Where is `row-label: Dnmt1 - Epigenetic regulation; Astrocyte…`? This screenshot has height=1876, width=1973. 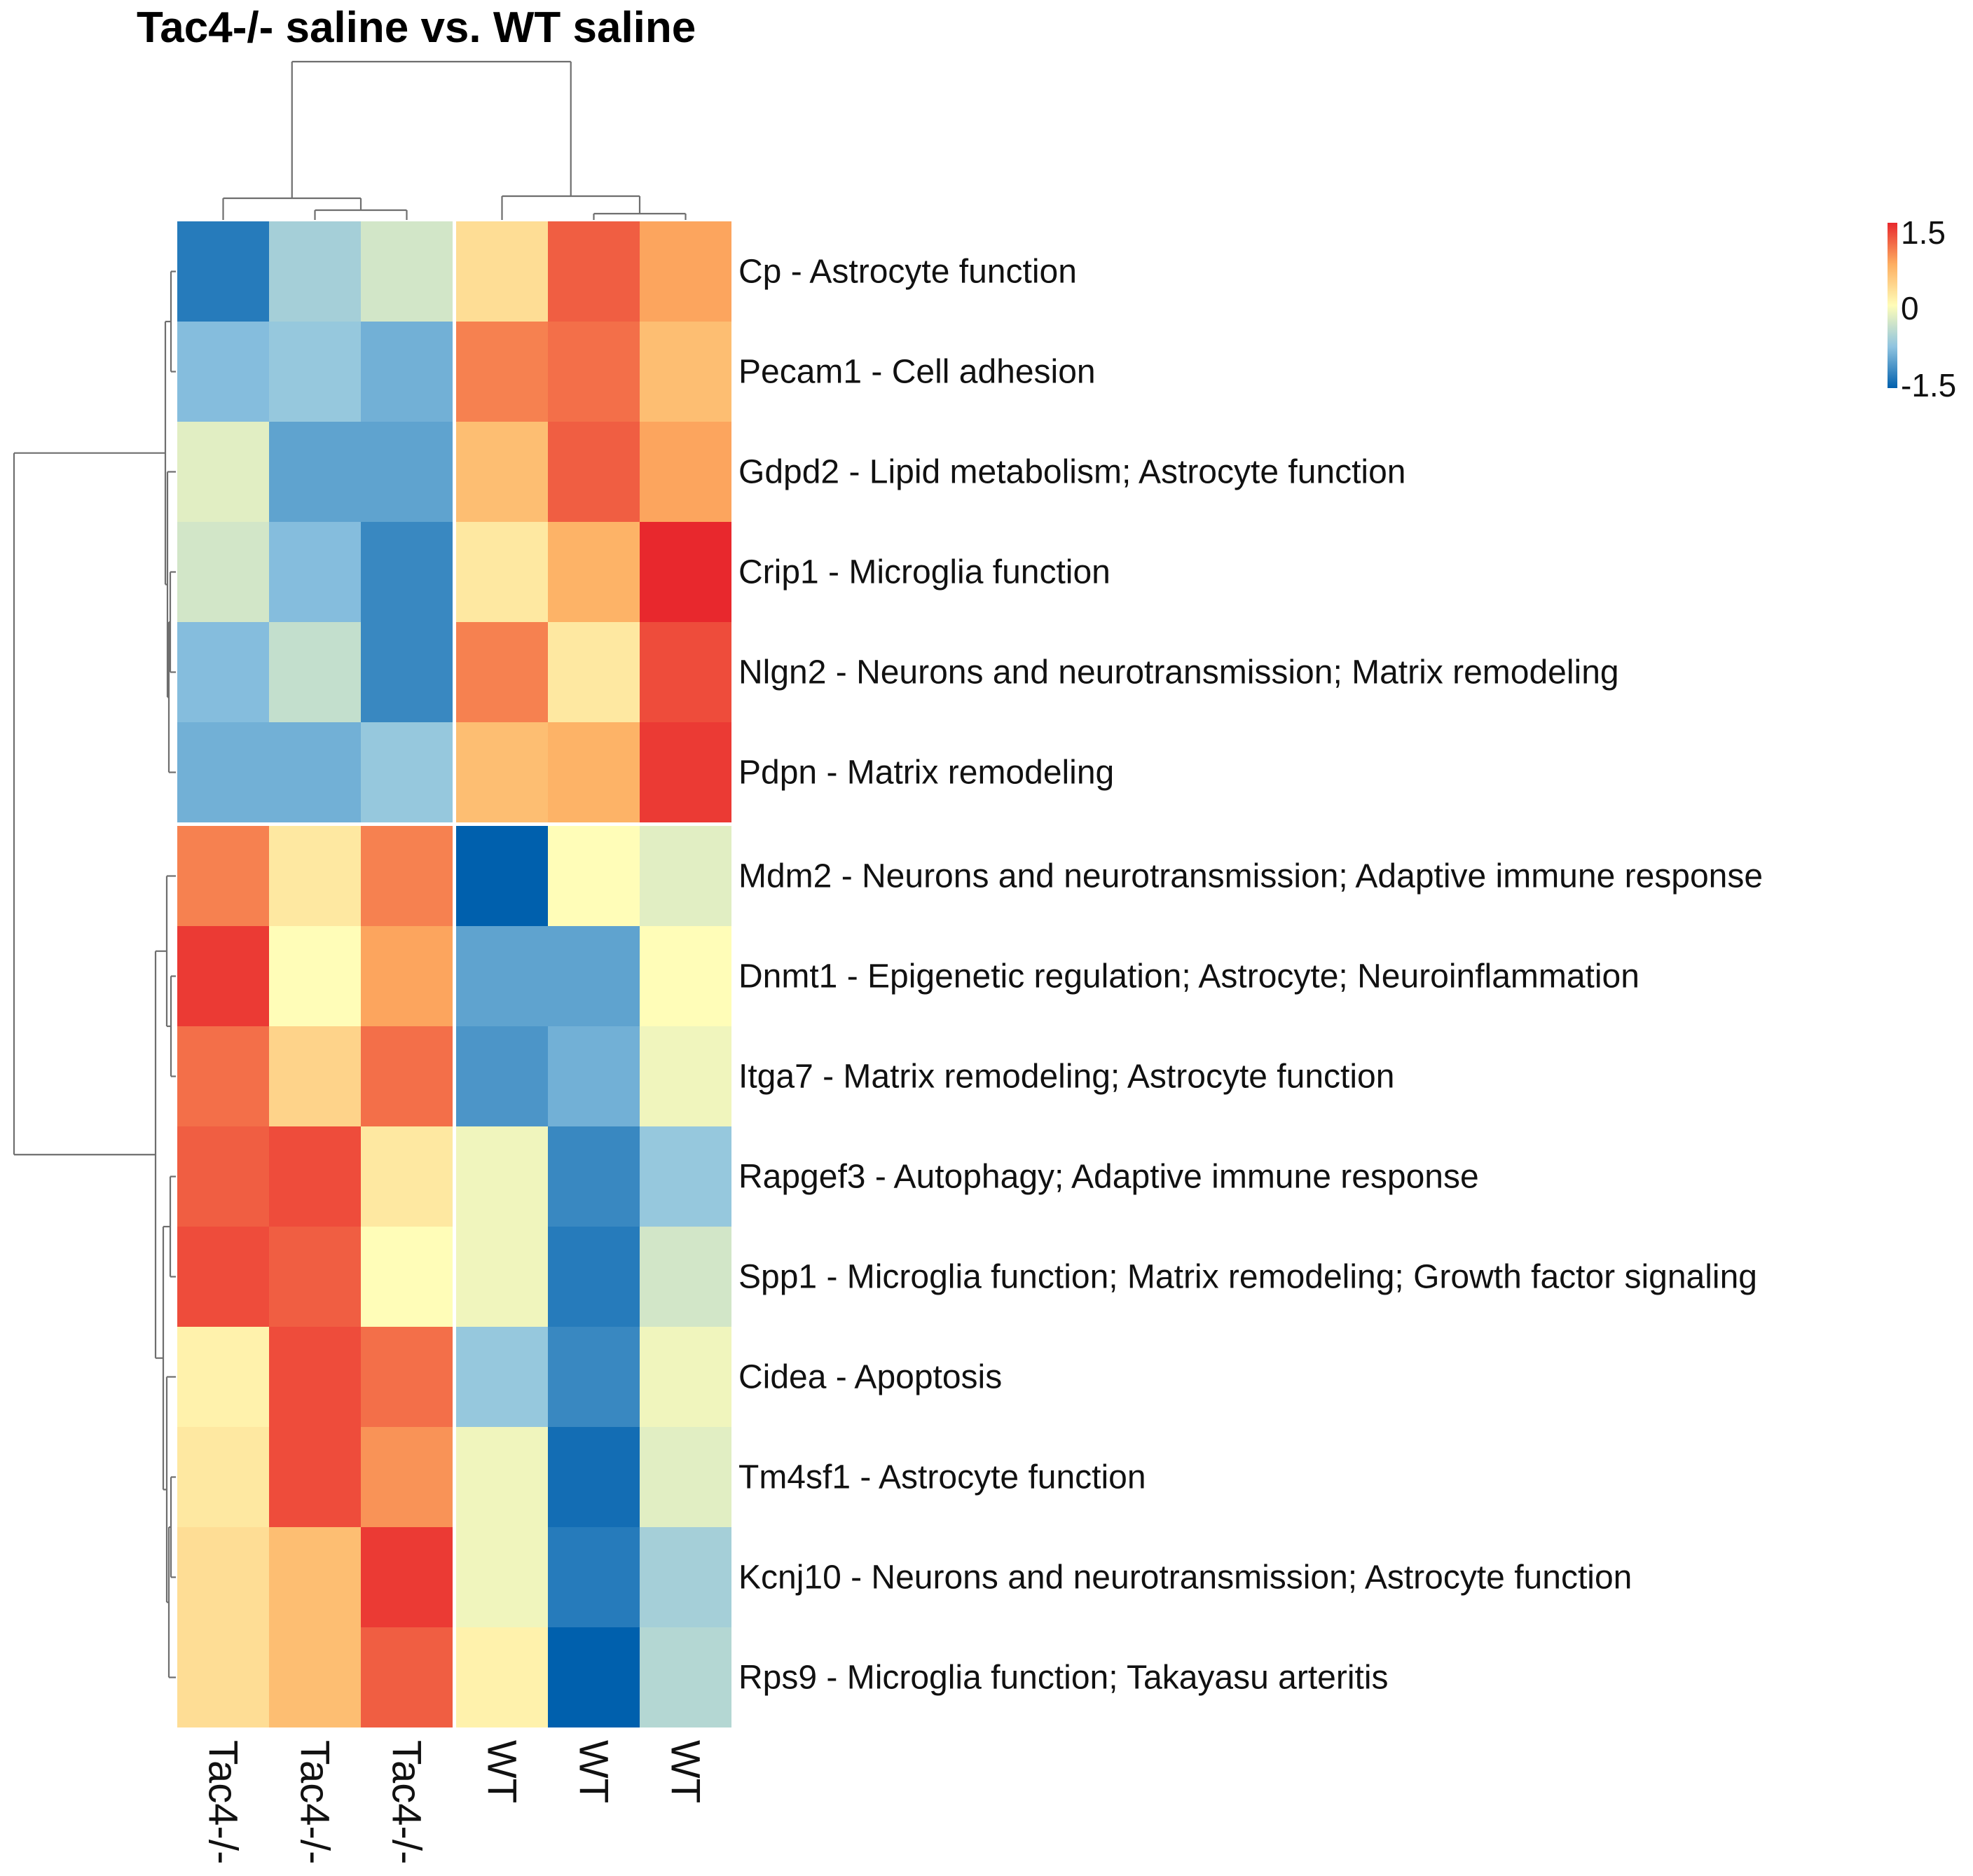 row-label: Dnmt1 - Epigenetic regulation; Astrocyte… is located at coordinates (1188, 976).